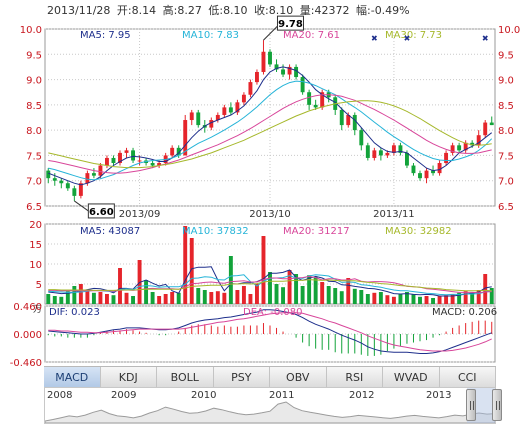 The width and height of the screenshot is (522, 432). Describe the element at coordinates (261, 10) in the screenshot. I see `header-close-label: 收:` at that location.